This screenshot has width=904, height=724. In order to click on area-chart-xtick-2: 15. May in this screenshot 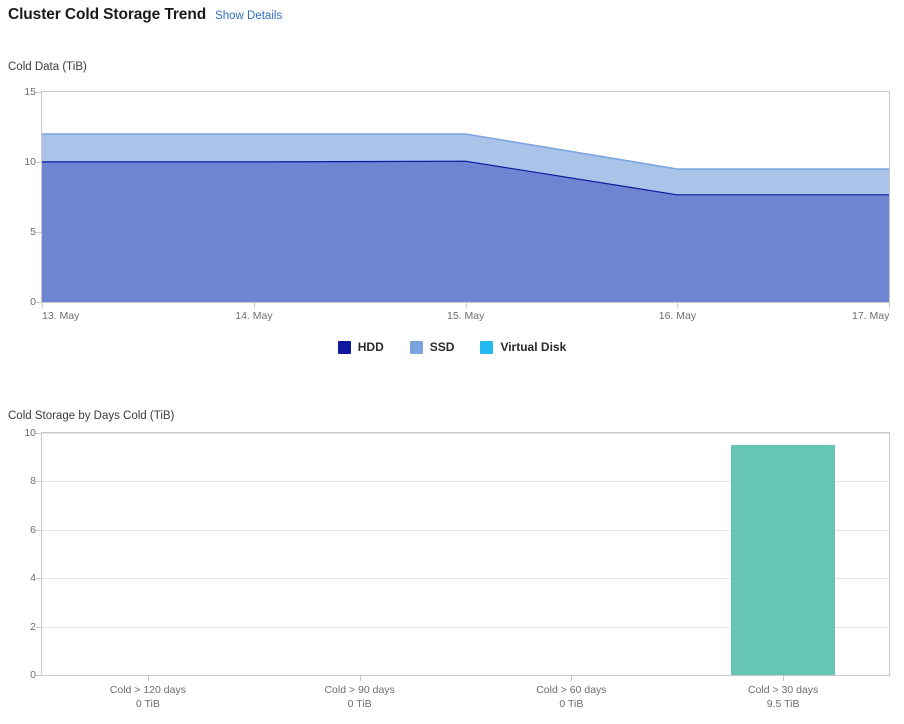, I will do `click(466, 316)`.